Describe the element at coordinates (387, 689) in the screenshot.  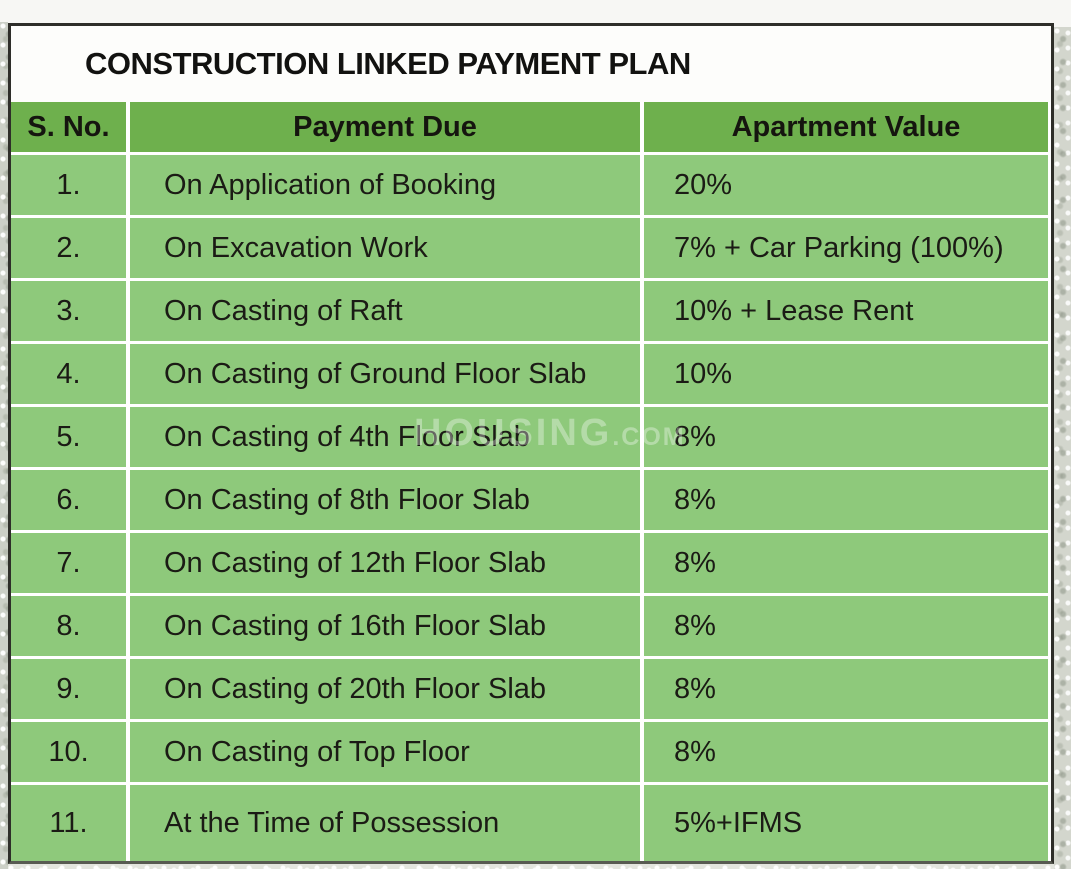
I see `row-payment-due: On Casting of 20th Floor Slab` at that location.